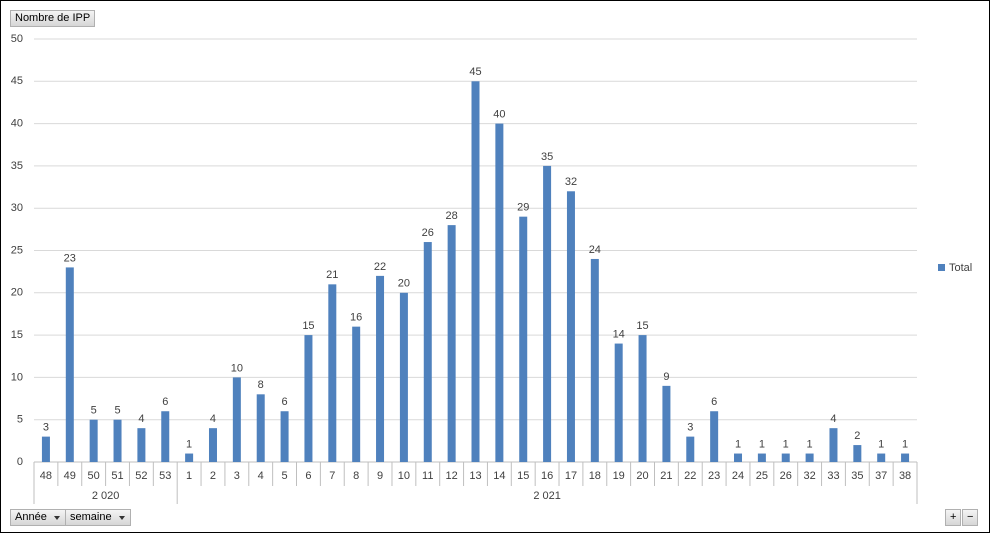 The image size is (990, 533). I want to click on data-label: 16, so click(356, 318).